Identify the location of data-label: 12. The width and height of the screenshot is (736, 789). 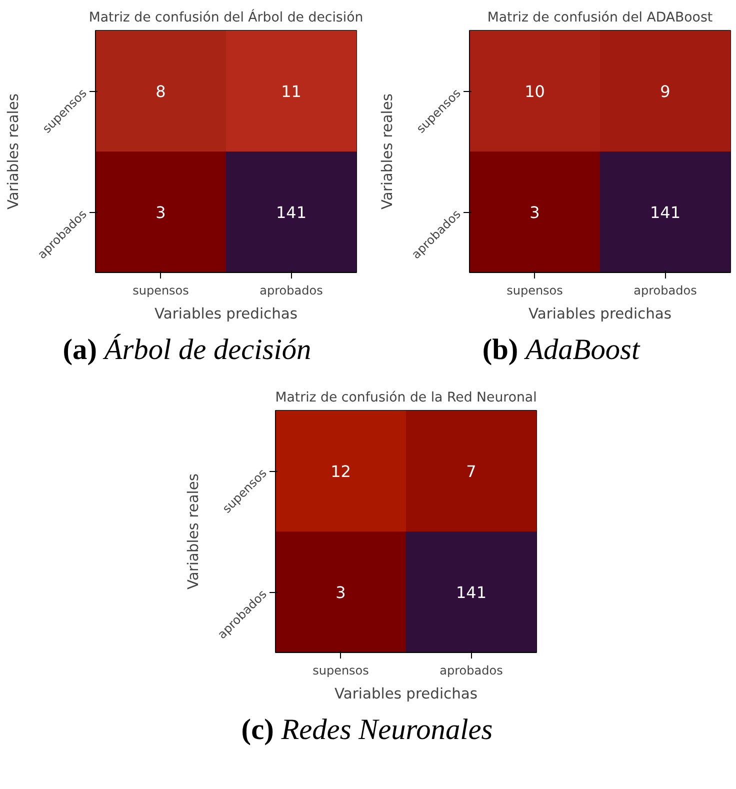
(340, 471).